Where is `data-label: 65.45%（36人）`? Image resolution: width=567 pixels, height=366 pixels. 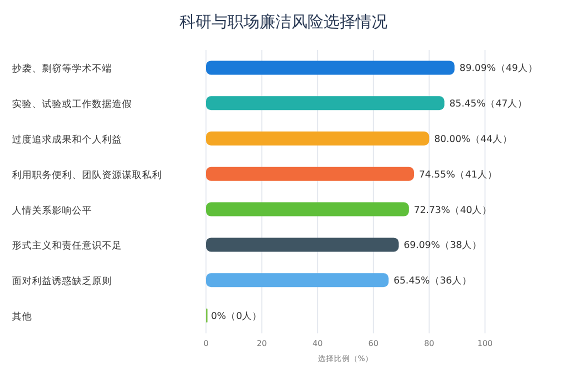 data-label: 65.45%（36人） is located at coordinates (433, 281).